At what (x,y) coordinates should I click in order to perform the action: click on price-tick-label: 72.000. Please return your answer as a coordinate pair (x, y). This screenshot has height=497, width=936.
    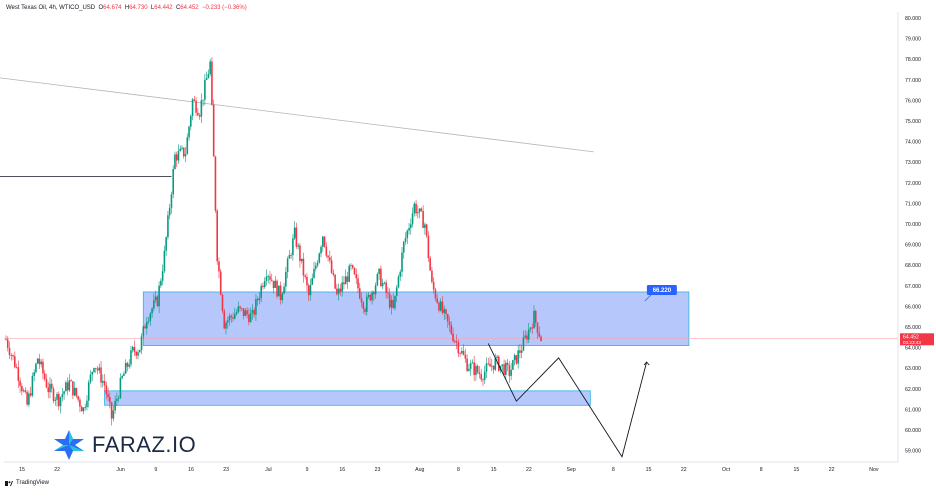
    Looking at the image, I should click on (913, 184).